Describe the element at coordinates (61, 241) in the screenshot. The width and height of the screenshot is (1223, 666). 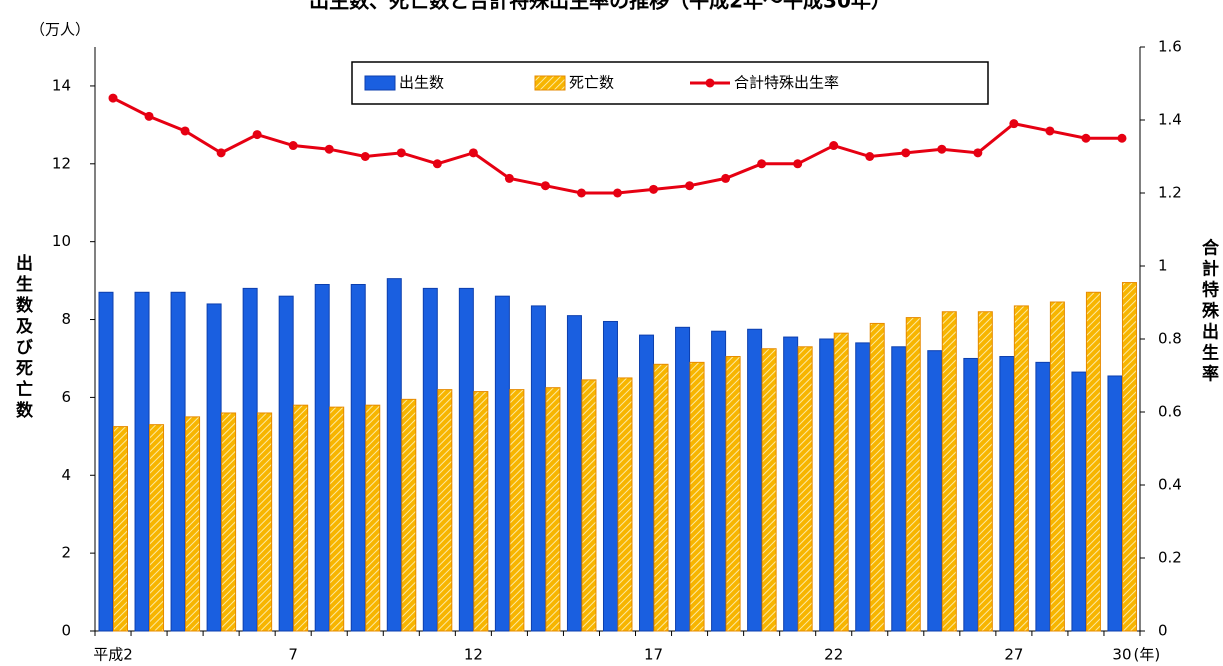
I see `y-tick-label: 10` at that location.